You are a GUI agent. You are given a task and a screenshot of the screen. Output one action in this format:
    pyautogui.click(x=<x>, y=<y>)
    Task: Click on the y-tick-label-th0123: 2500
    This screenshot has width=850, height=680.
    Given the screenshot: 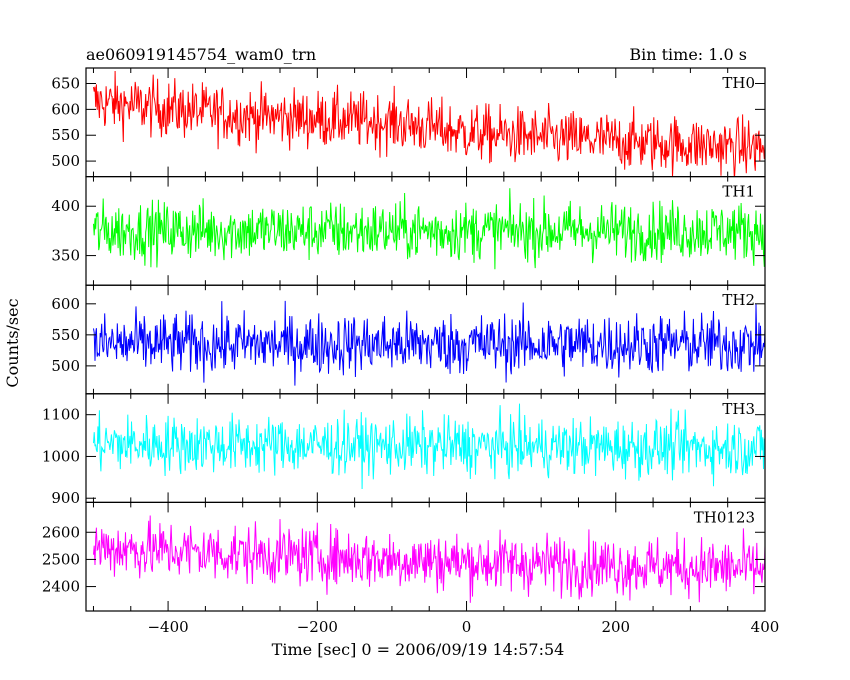 What is the action you would take?
    pyautogui.click(x=61, y=559)
    